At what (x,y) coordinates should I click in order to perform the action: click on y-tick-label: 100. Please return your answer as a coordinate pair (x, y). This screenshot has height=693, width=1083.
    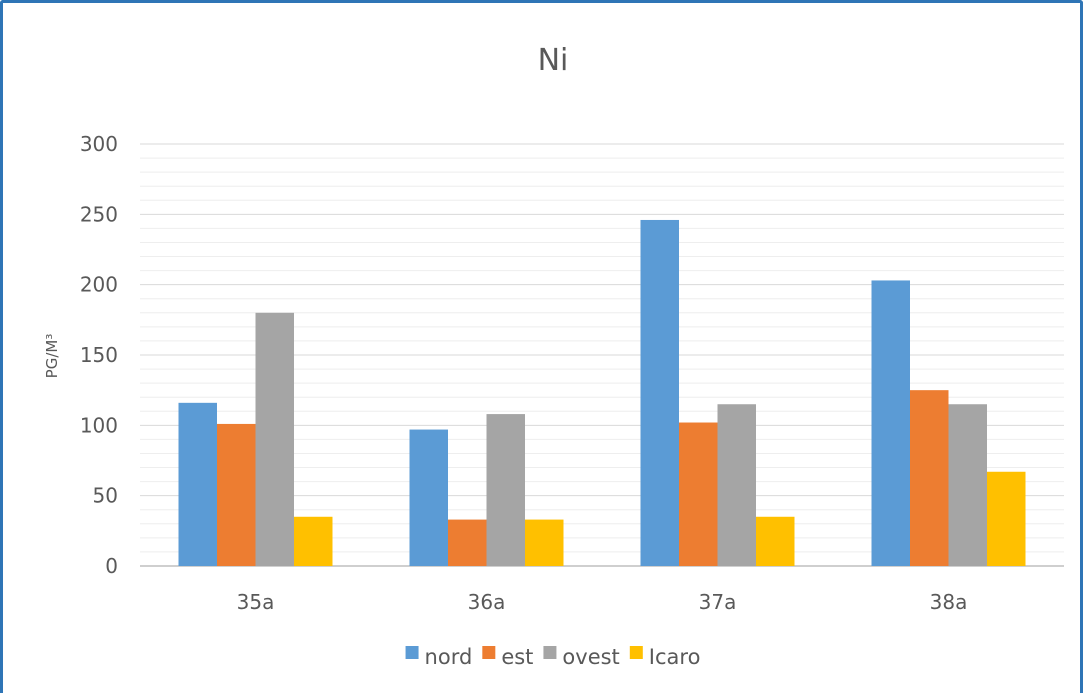
    Looking at the image, I should click on (99, 425).